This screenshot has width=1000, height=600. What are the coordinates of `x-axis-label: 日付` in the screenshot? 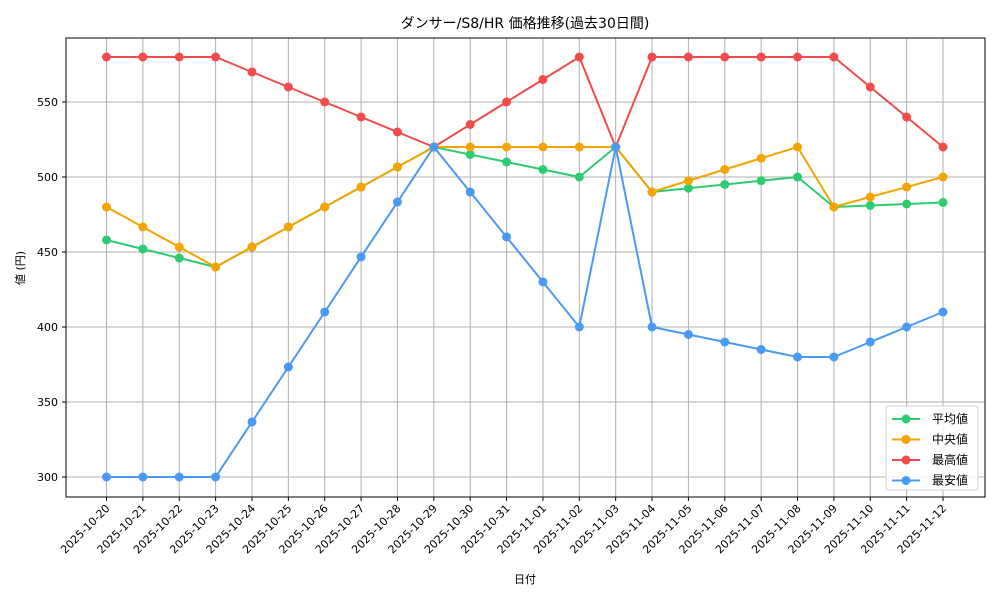 It's located at (525, 579).